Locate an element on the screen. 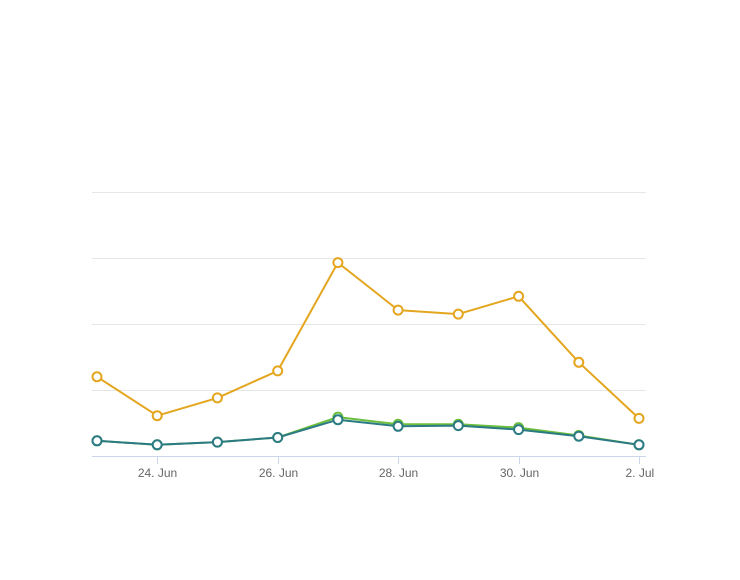  x-tick-label: 30. Jun is located at coordinates (519, 473).